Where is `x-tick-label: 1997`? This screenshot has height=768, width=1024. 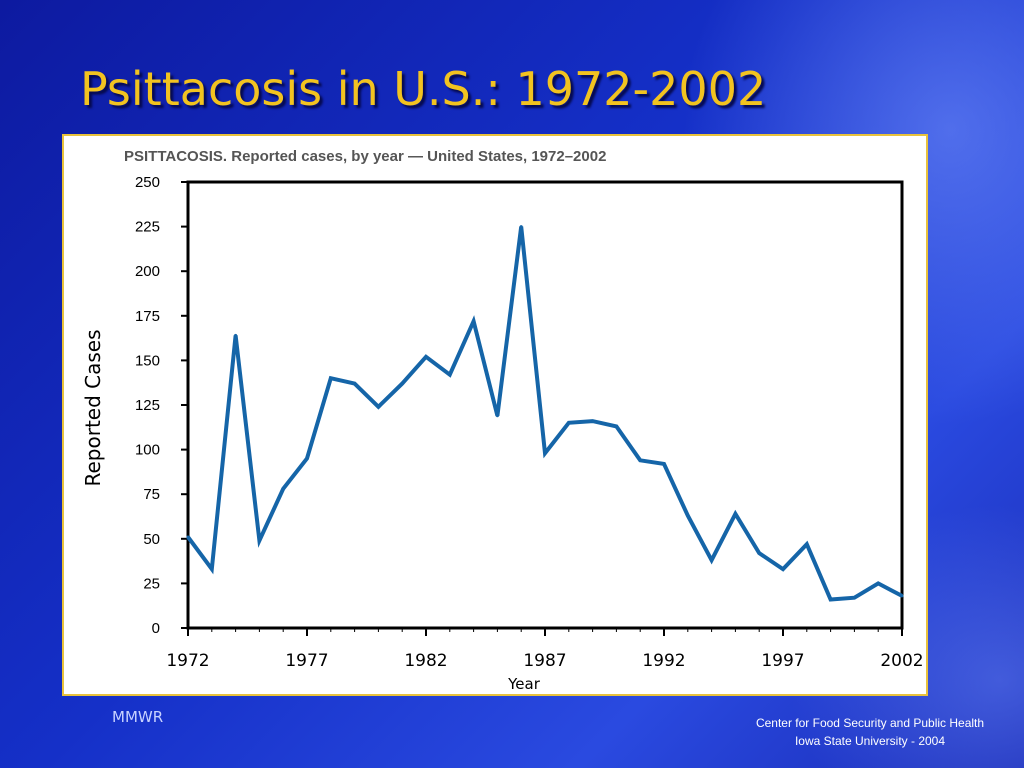 x-tick-label: 1997 is located at coordinates (782, 661).